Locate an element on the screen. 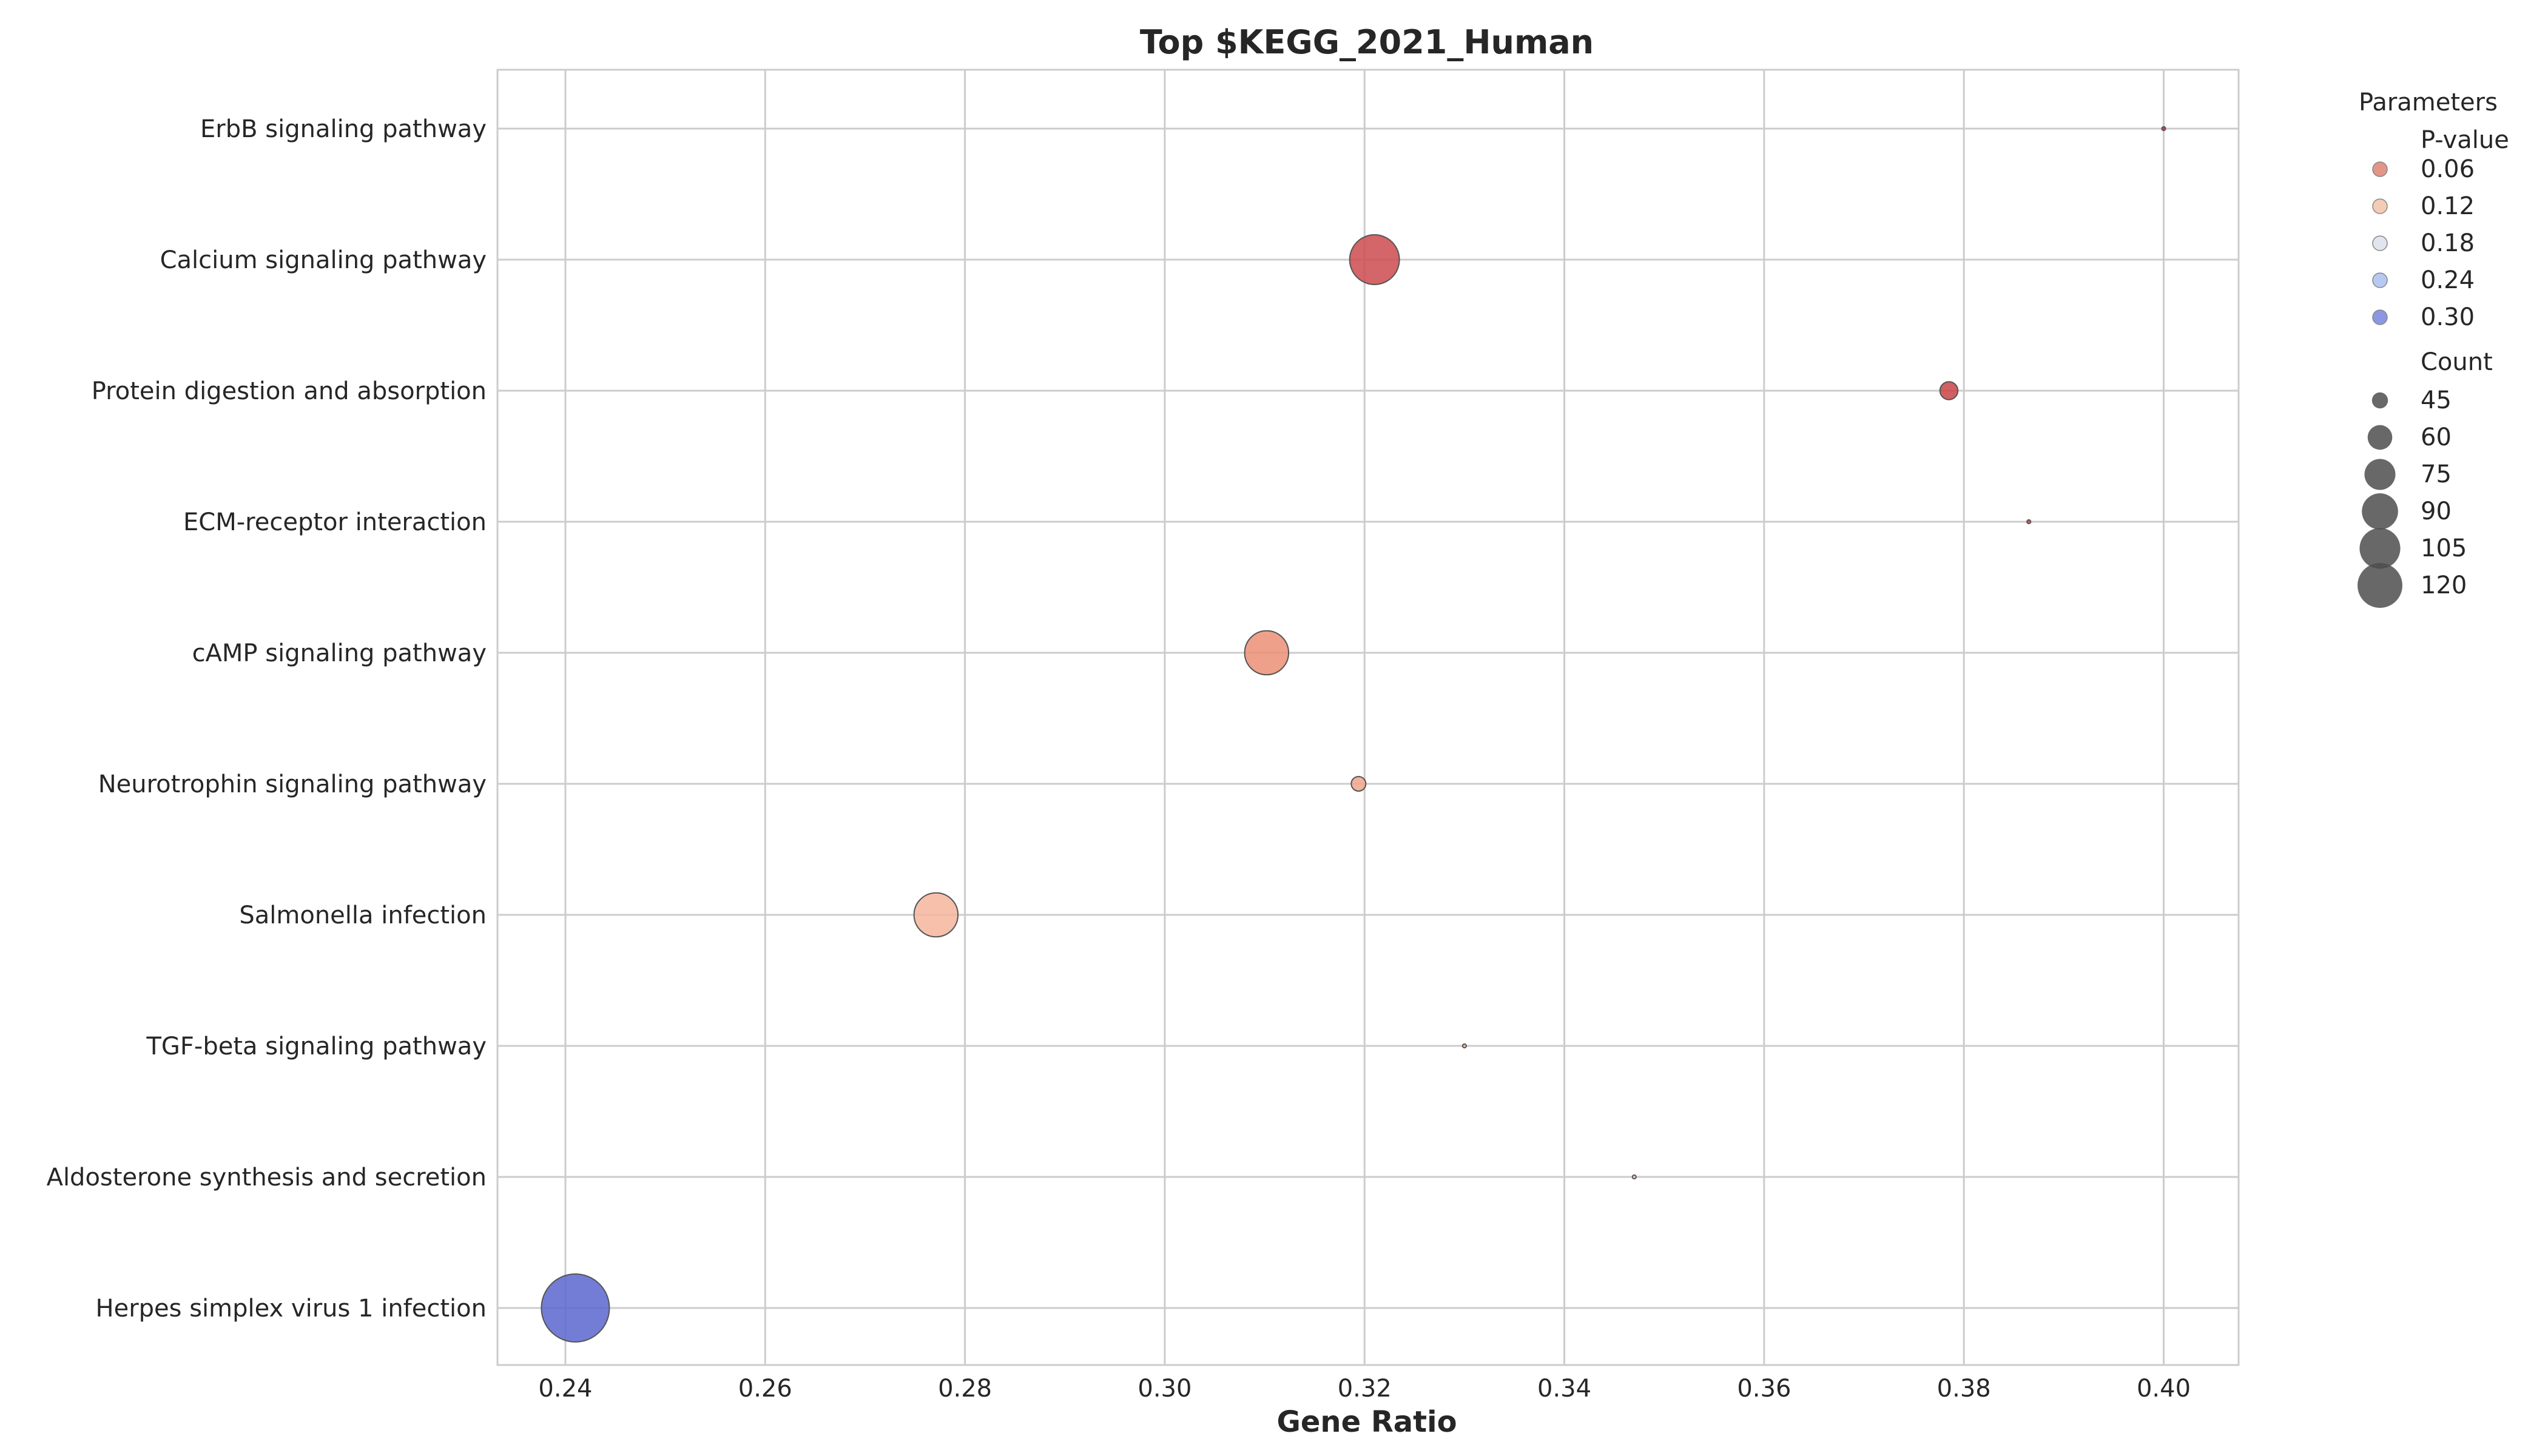 The width and height of the screenshot is (2548, 1456). x-tick-label: 0.24 is located at coordinates (565, 1389).